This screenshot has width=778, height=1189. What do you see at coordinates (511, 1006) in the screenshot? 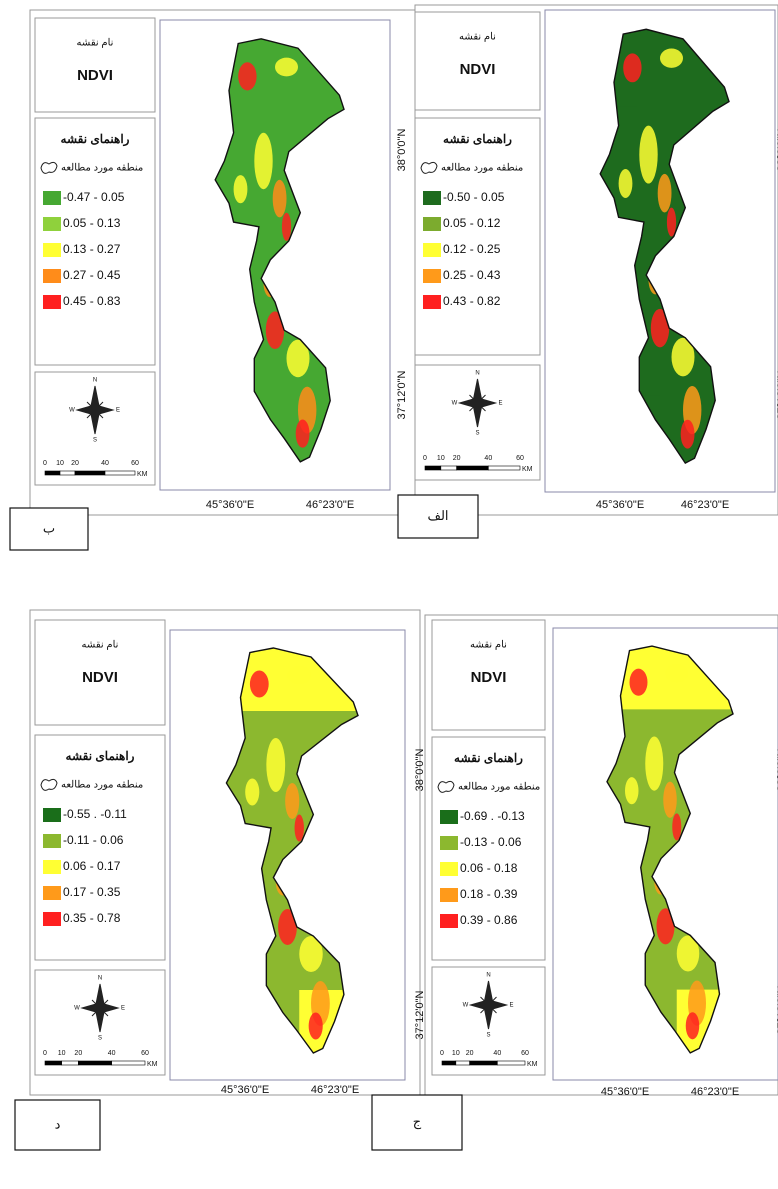
I see `compass-letter: E` at bounding box center [511, 1006].